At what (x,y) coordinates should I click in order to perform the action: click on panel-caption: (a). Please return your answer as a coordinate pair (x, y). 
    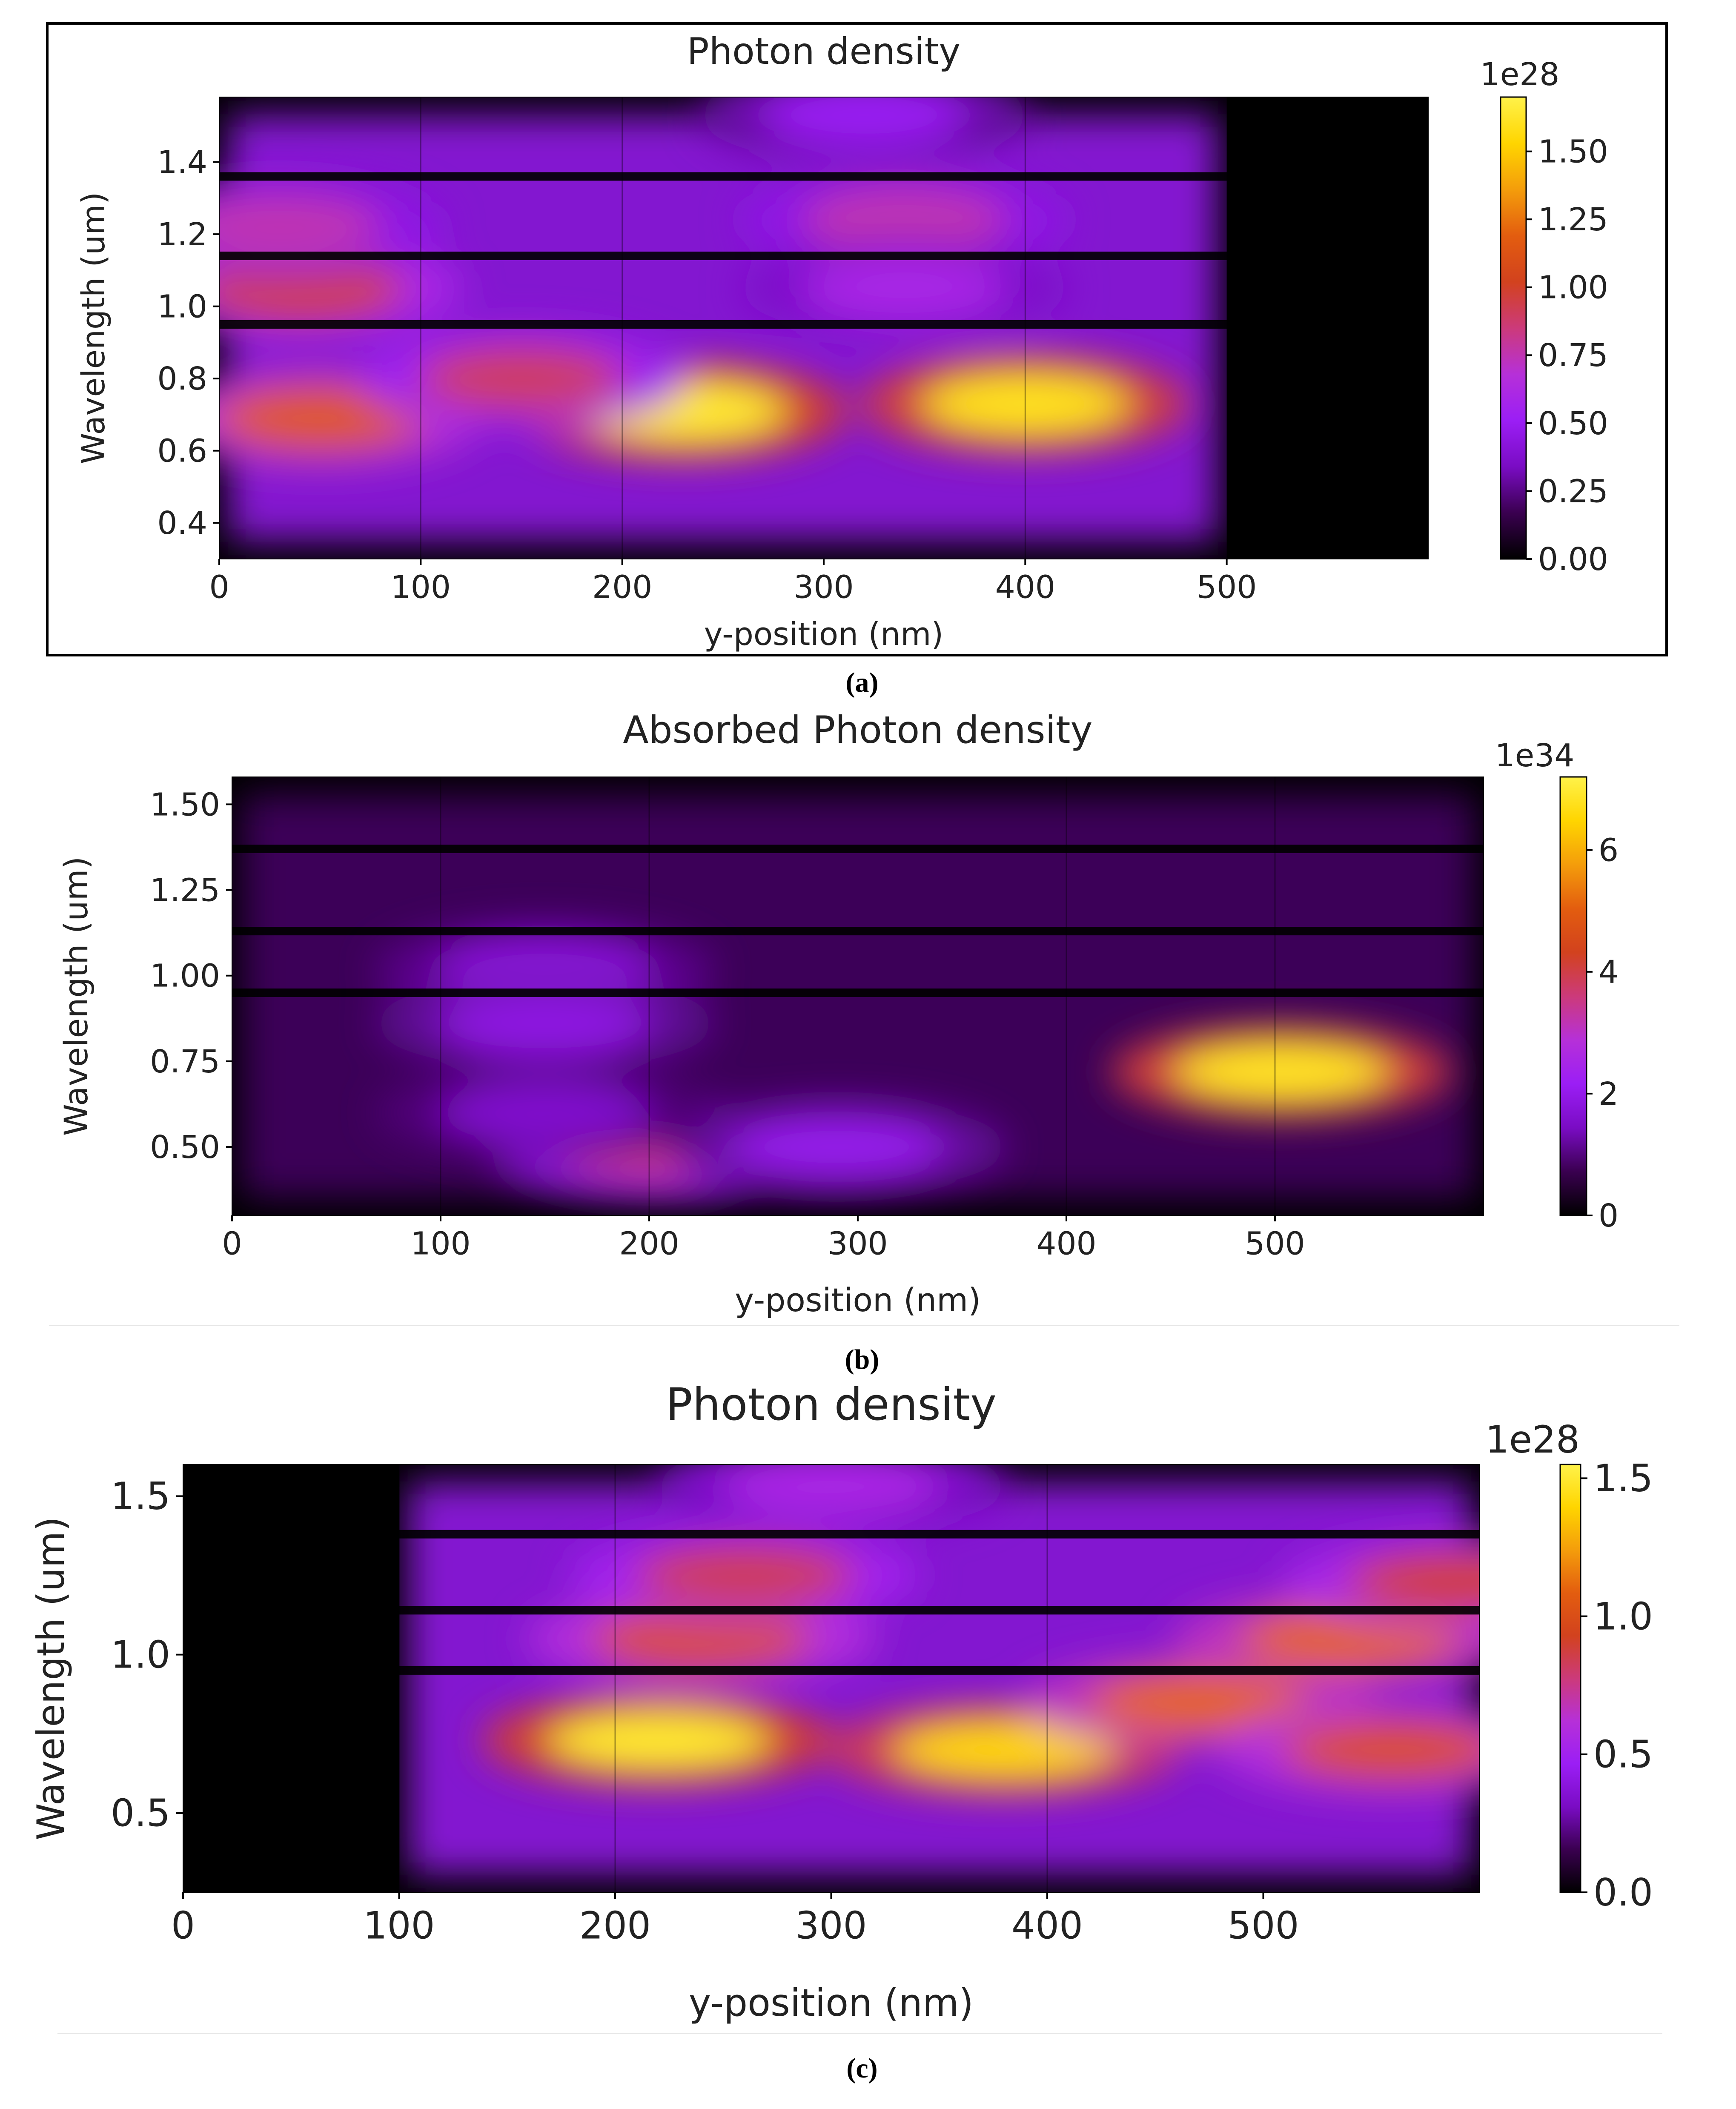
    Looking at the image, I should click on (862, 682).